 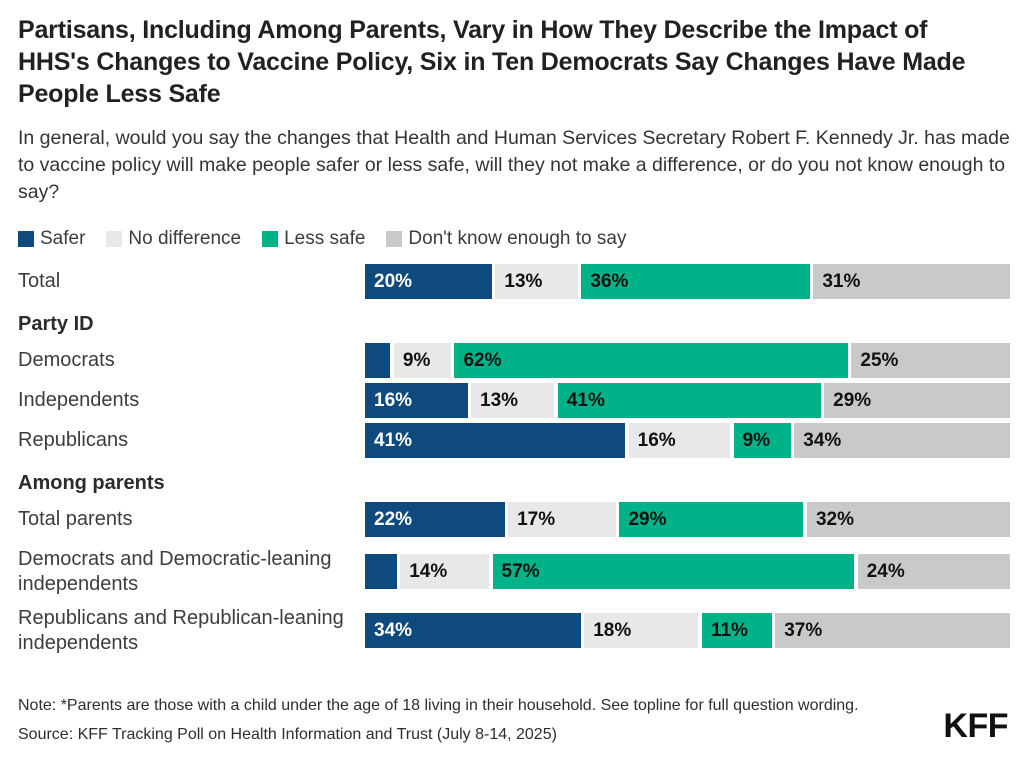 I want to click on row-label: Democrats, so click(x=66, y=360).